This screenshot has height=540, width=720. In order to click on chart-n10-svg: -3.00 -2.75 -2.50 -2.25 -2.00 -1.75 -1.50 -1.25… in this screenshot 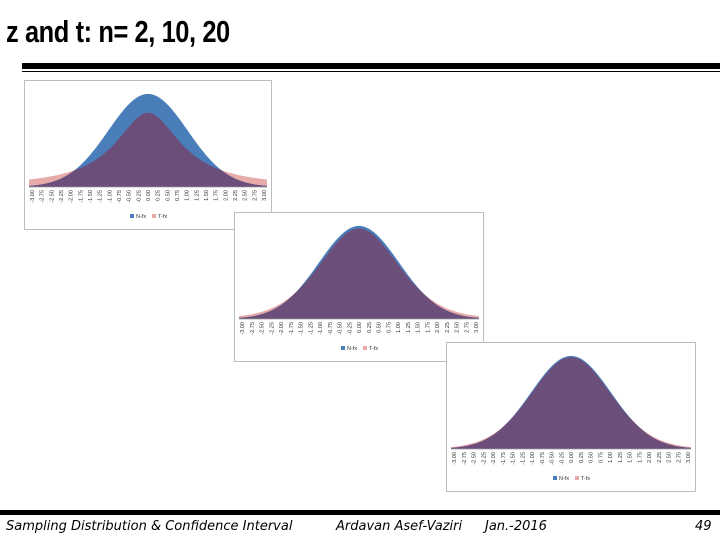, I will do `click(359, 288)`.